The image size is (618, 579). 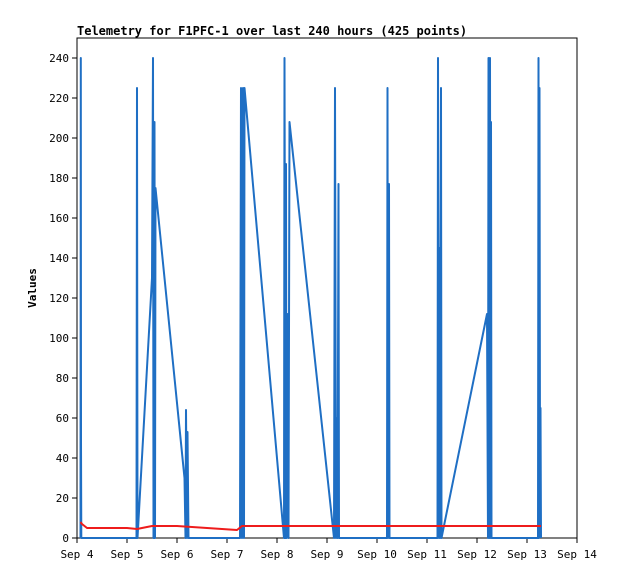 What do you see at coordinates (62, 498) in the screenshot?
I see `y-tick-label: 20` at bounding box center [62, 498].